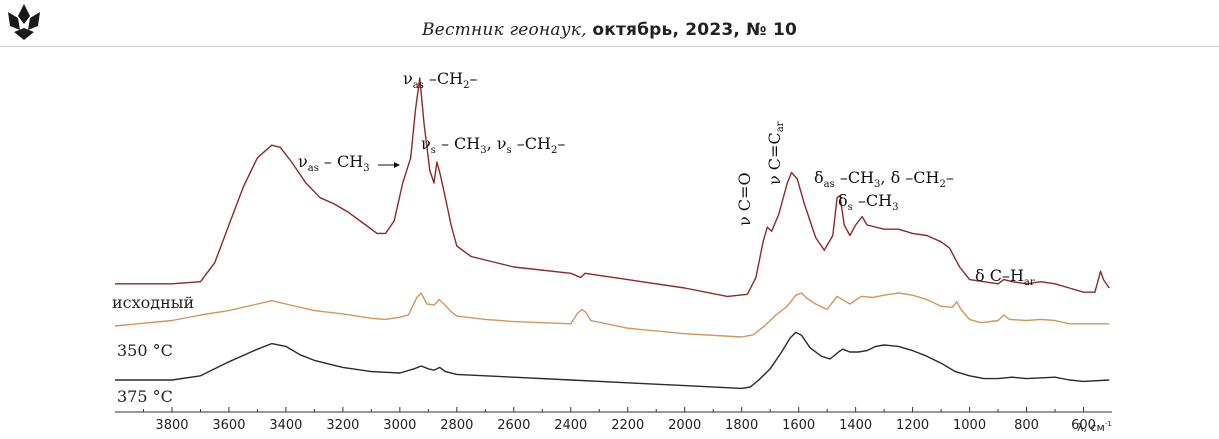 The image size is (1219, 439). I want to click on x-tick-label: 1200, so click(912, 425).